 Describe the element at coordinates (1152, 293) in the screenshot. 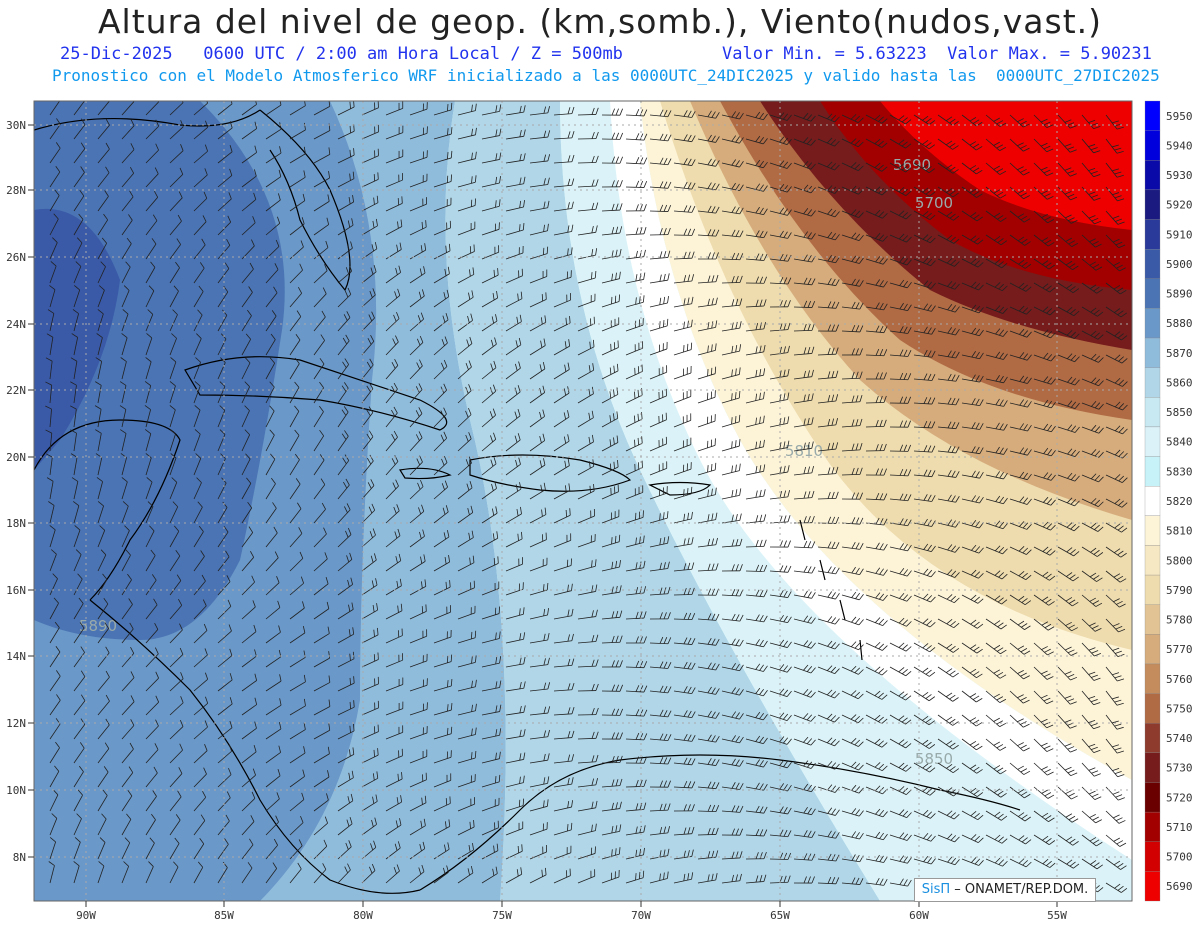

I see `colorbar-cell` at that location.